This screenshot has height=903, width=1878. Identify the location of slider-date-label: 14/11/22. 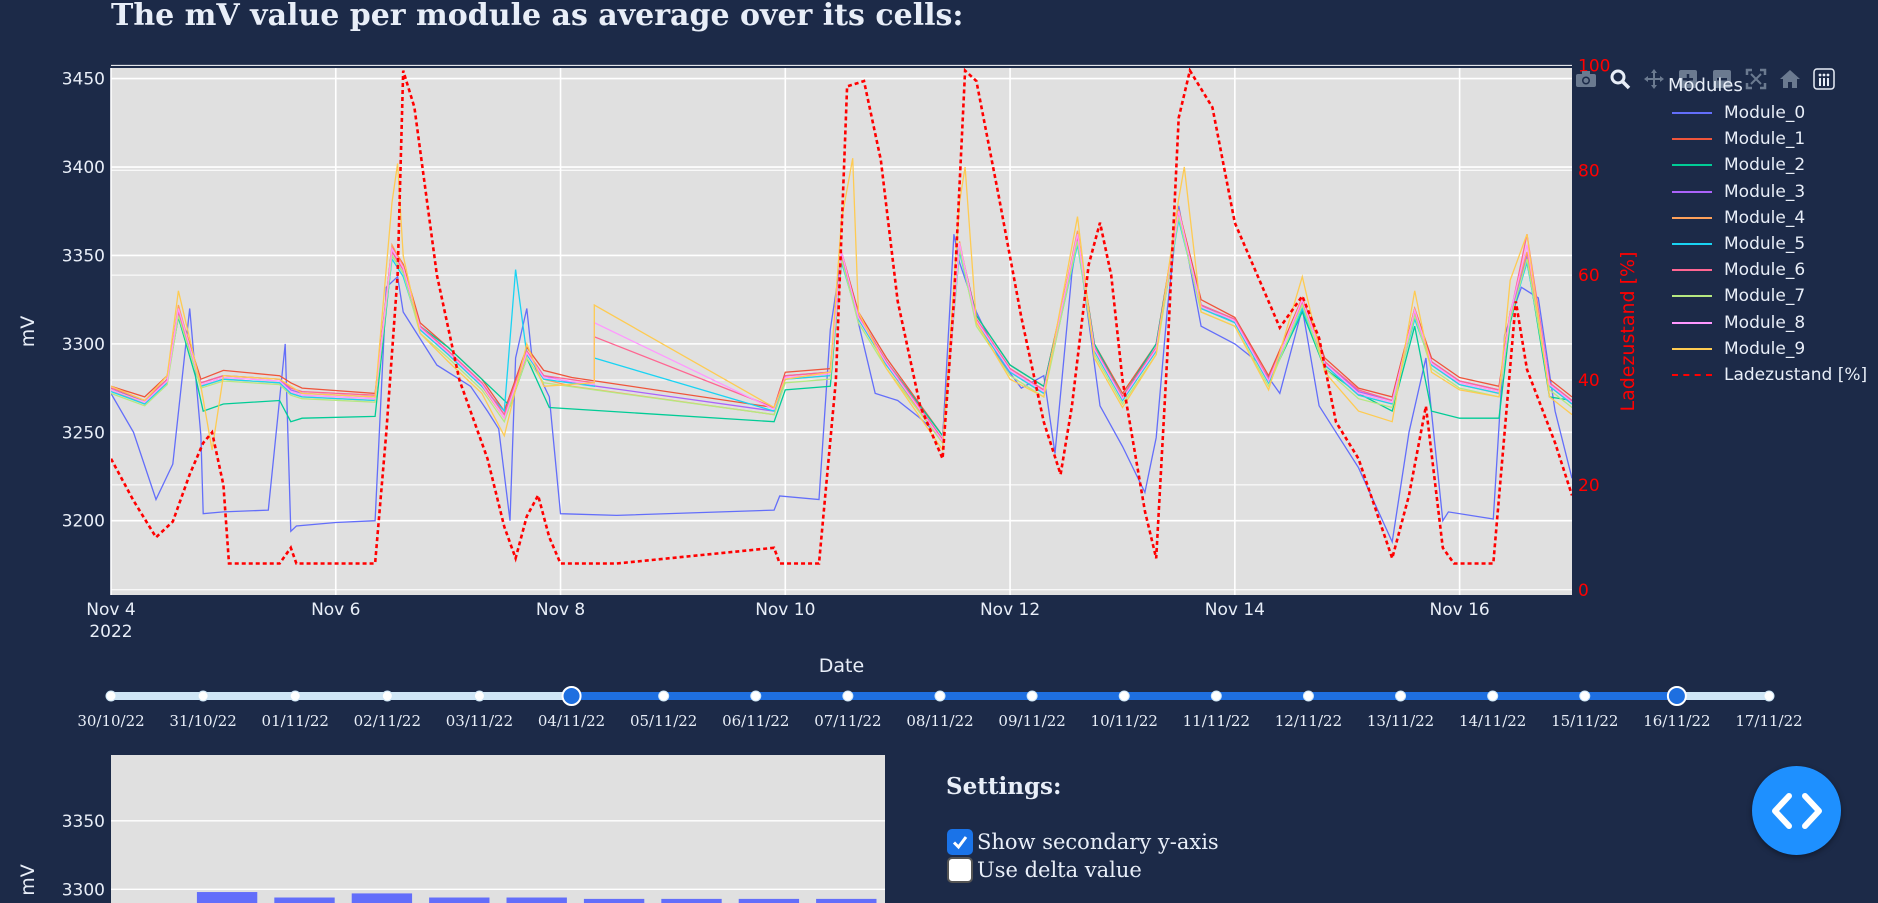
(1492, 721).